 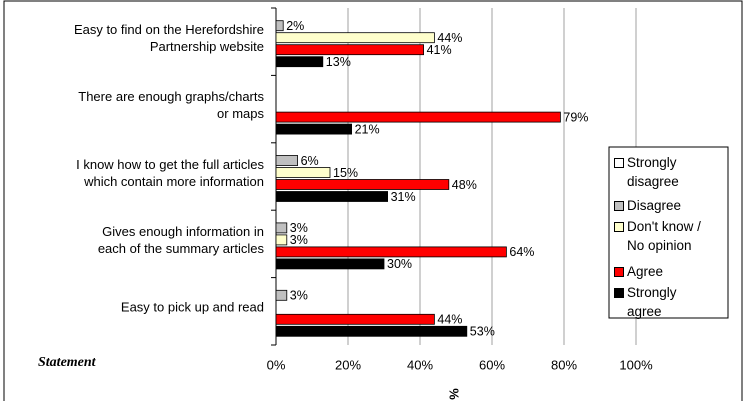 What do you see at coordinates (654, 205) in the screenshot?
I see `legend-label: Disagree` at bounding box center [654, 205].